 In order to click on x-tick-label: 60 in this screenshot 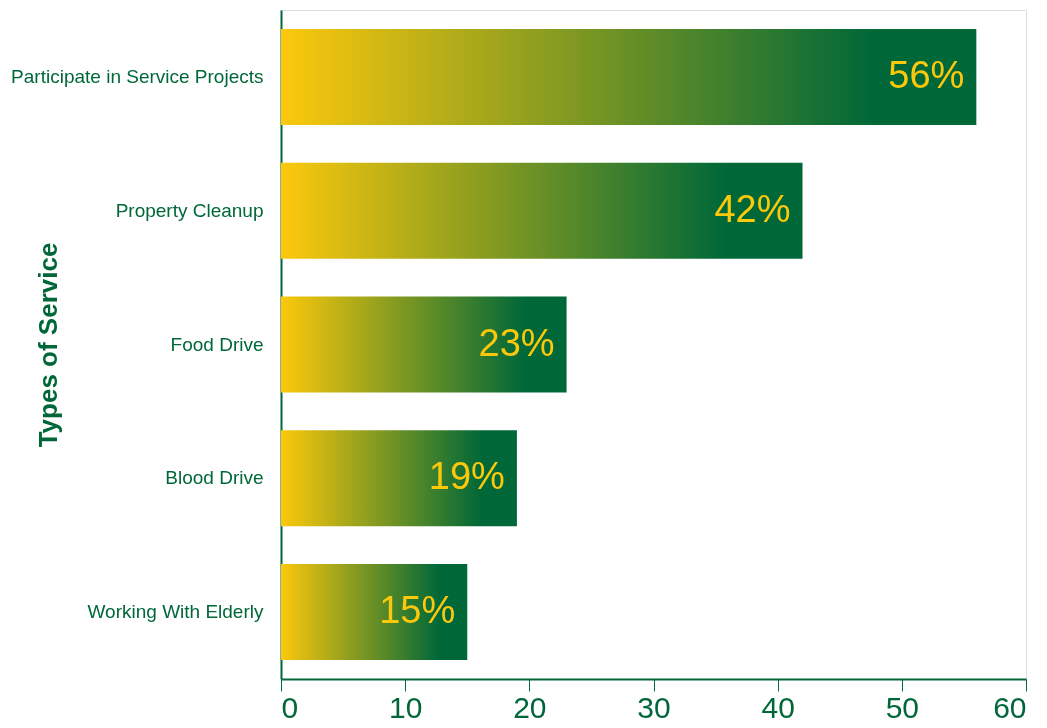, I will do `click(1010, 707)`.